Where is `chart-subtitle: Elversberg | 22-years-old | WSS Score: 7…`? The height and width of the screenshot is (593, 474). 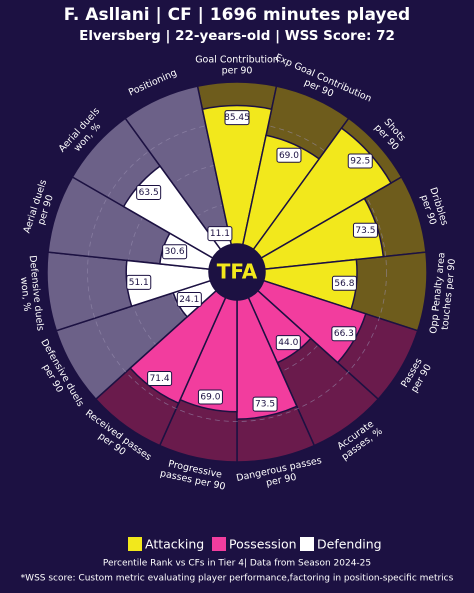
chart-subtitle: Elversberg | 22-years-old | WSS Score: 7… is located at coordinates (237, 36).